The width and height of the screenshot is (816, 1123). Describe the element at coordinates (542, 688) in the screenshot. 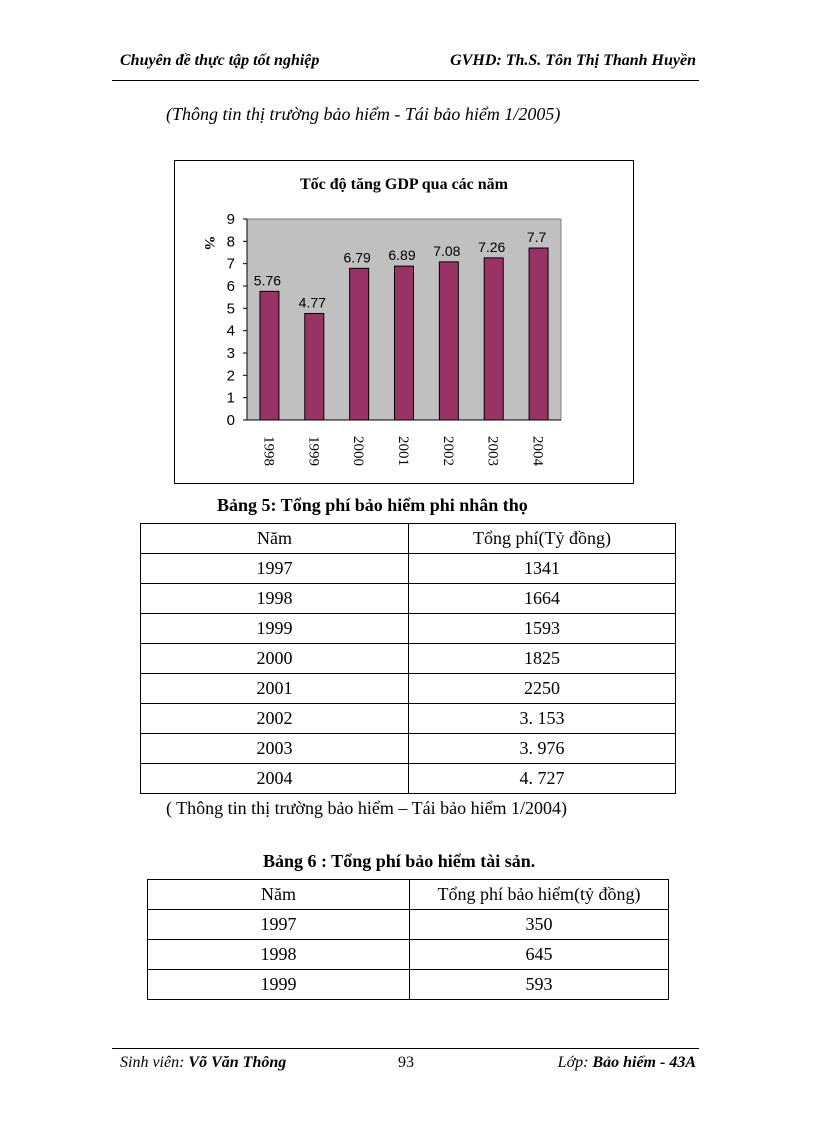

I see `table-cell: 2250` at that location.